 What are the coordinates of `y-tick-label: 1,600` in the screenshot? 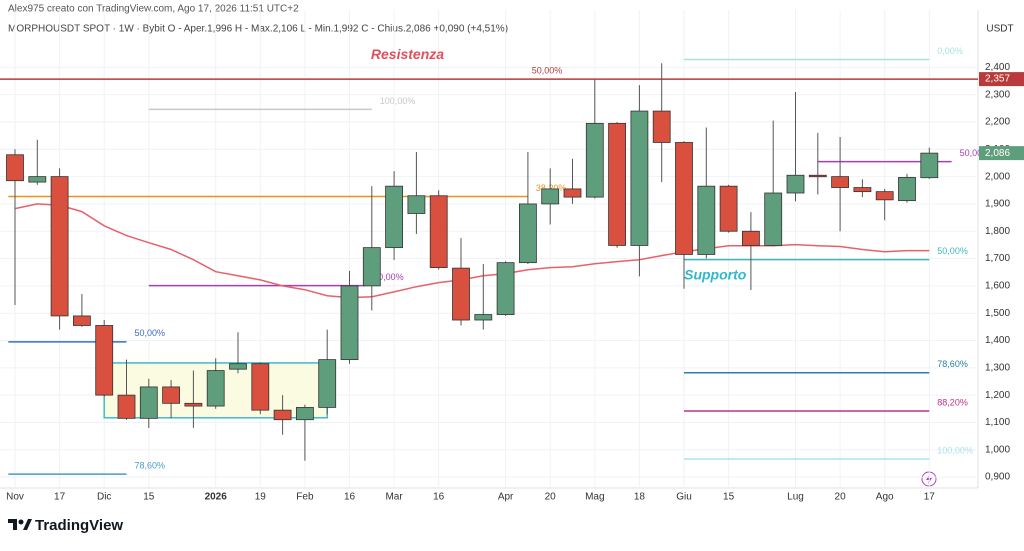 It's located at (997, 286).